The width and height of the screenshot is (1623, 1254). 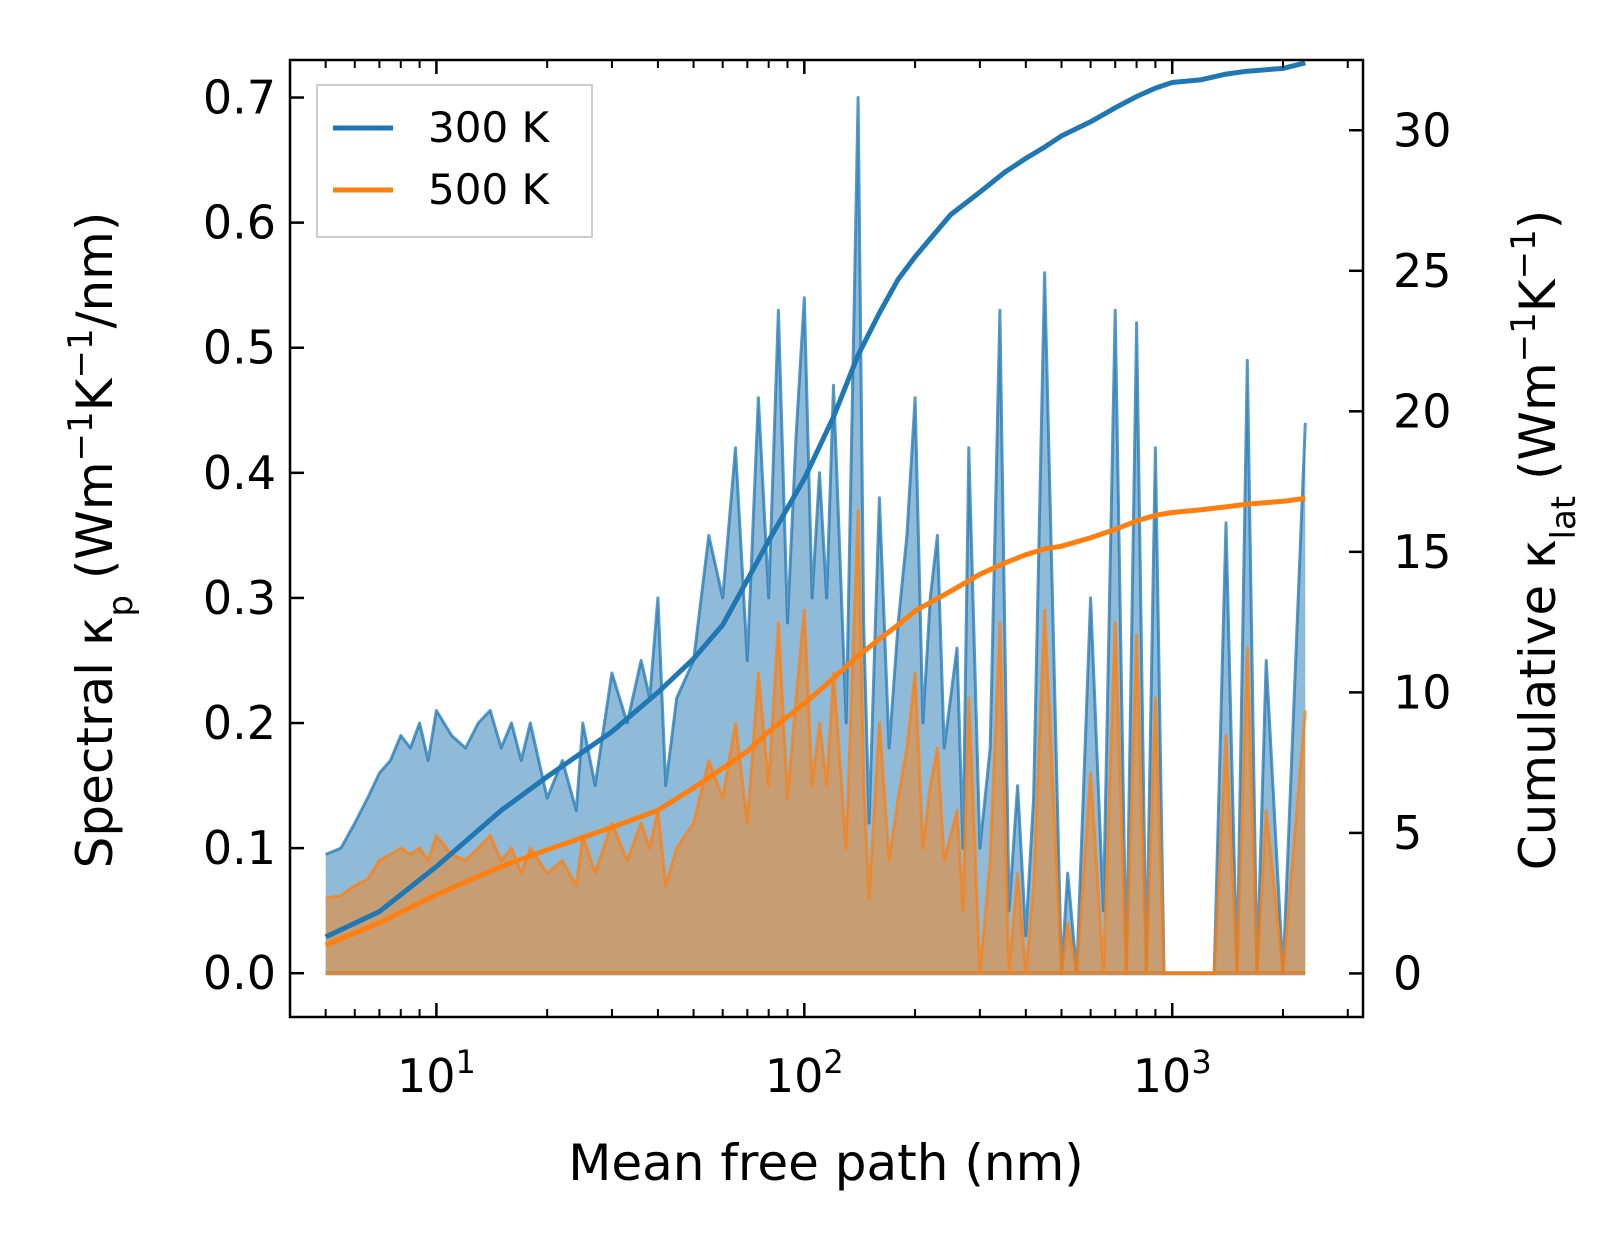 What do you see at coordinates (804, 1073) in the screenshot?
I see `x-tick-label: 10²` at bounding box center [804, 1073].